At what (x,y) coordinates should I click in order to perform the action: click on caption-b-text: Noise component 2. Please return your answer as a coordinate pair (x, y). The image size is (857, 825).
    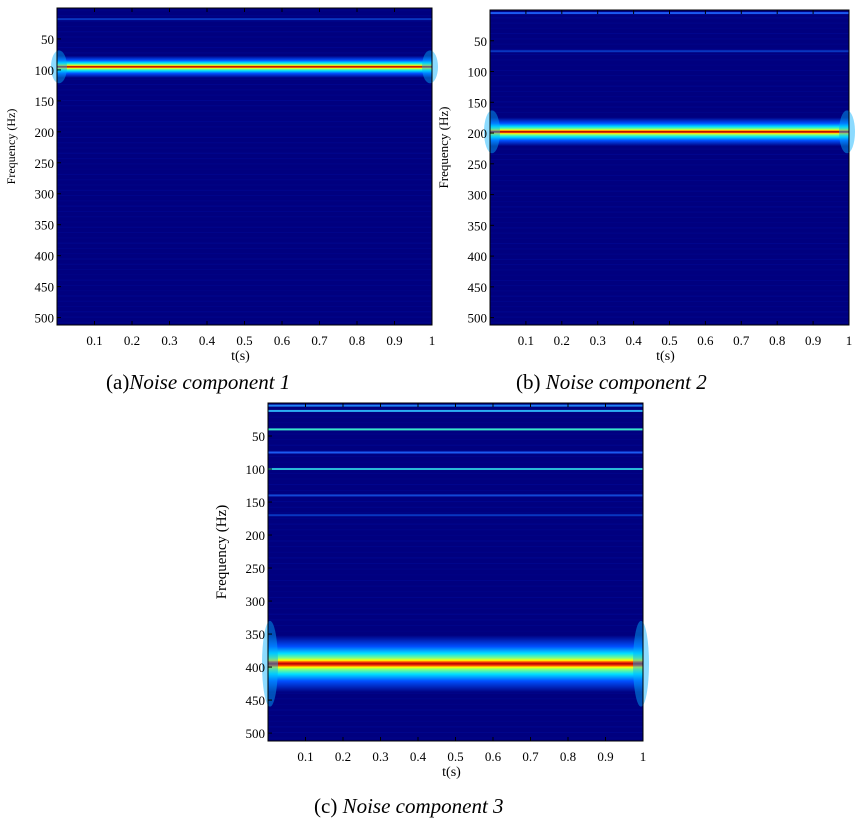
    Looking at the image, I should click on (626, 382).